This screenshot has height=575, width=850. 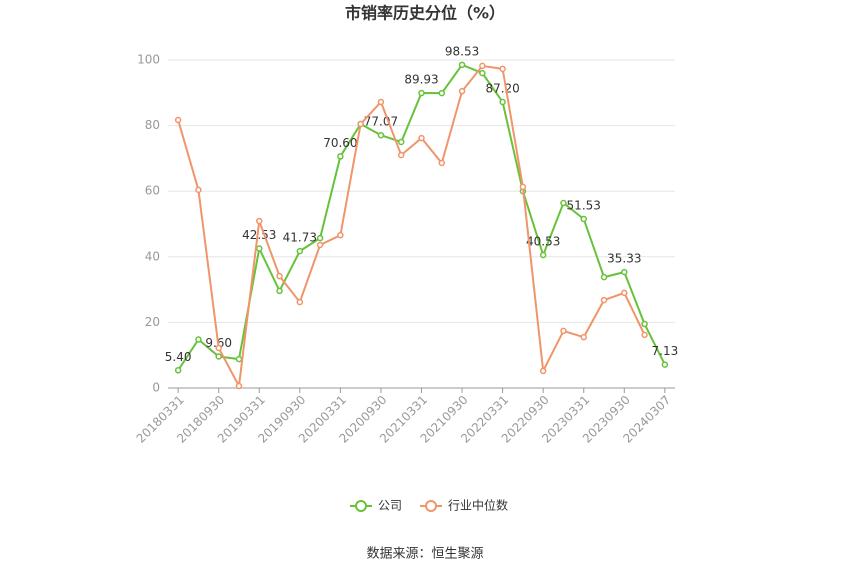 I want to click on y-tick-label: 100, so click(x=148, y=60).